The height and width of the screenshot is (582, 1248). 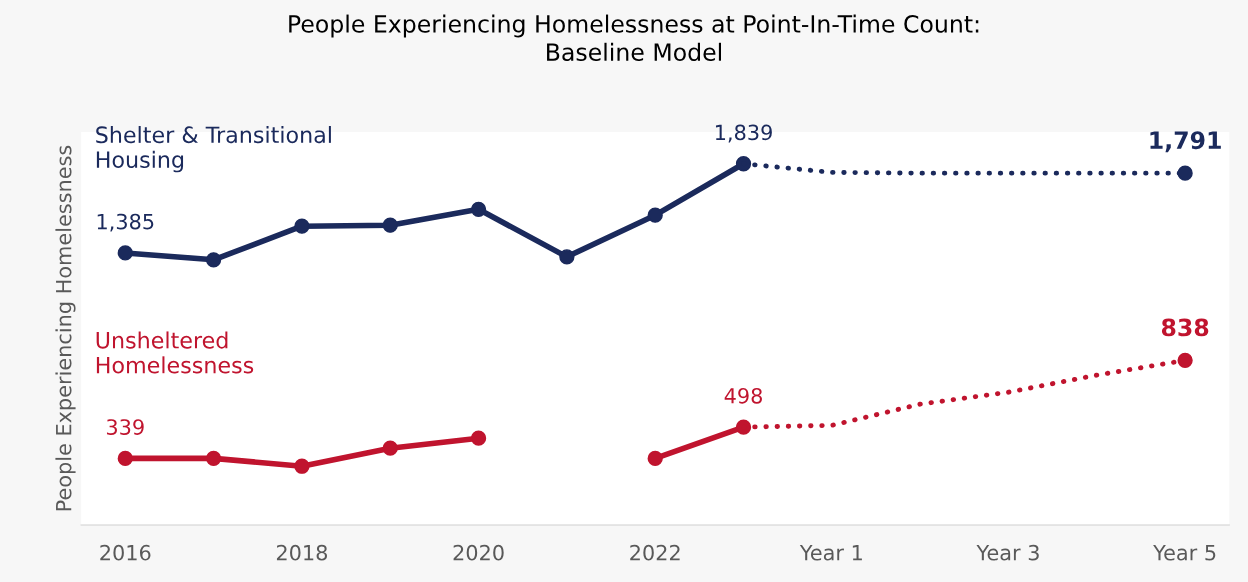 I want to click on x-tick-label: 2022, so click(x=655, y=552).